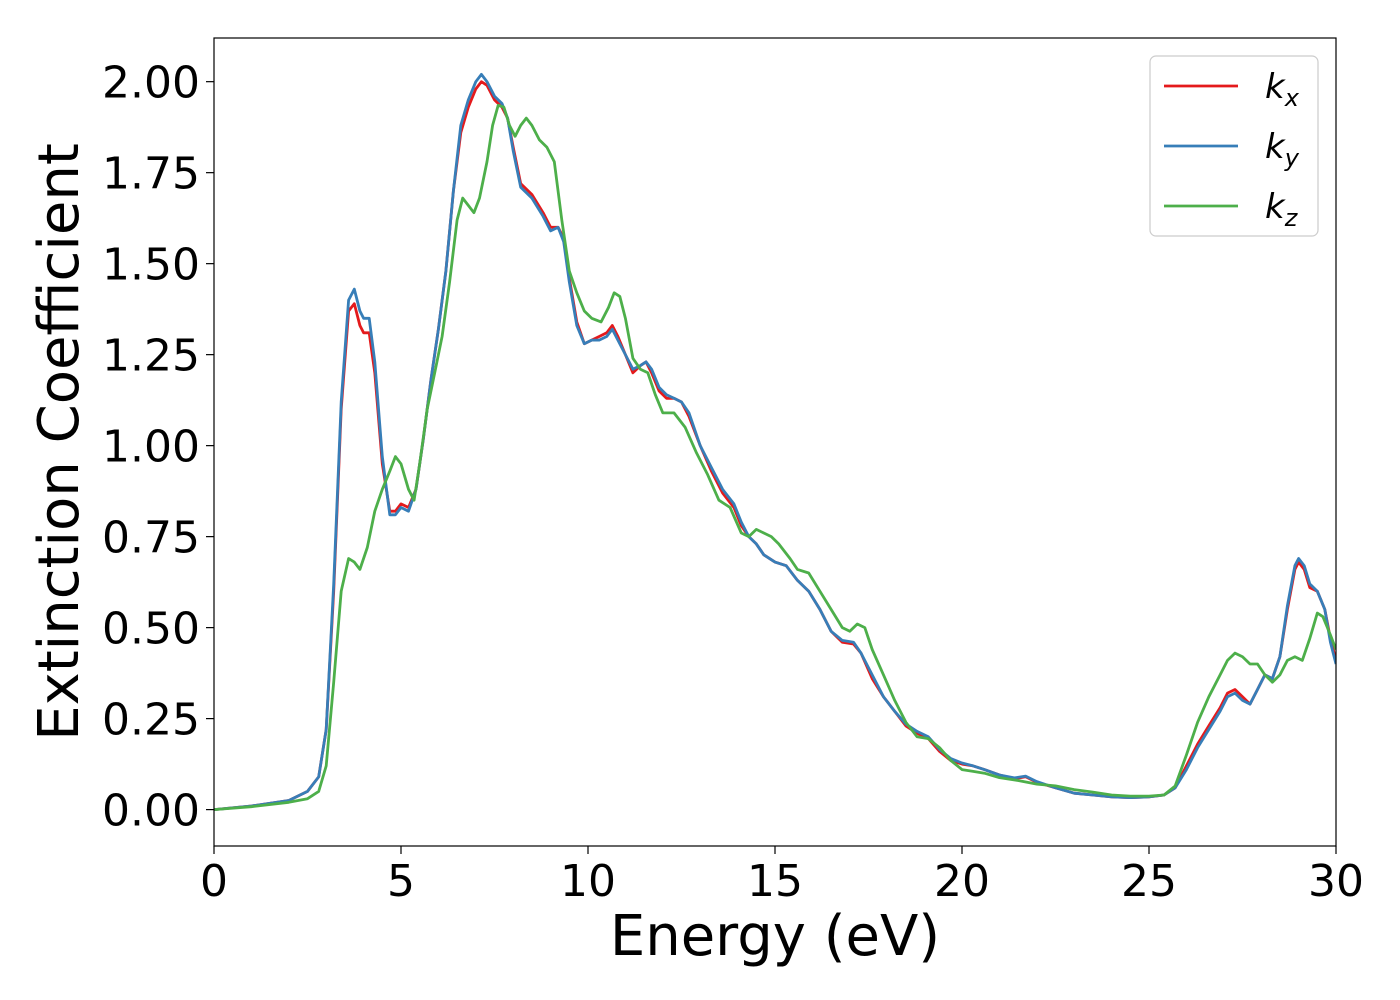 This screenshot has width=1400, height=1000. I want to click on y-tick-label: 0.75, so click(151, 538).